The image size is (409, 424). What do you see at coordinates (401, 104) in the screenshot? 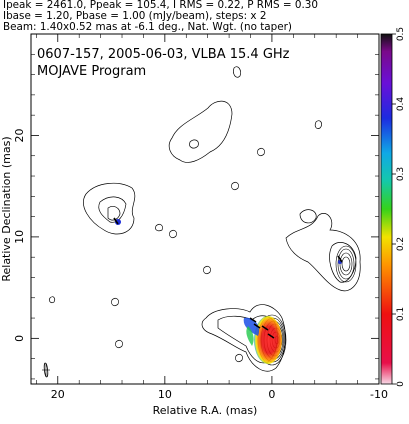
I see `colorbar-tick-label: 0.4` at bounding box center [401, 104].